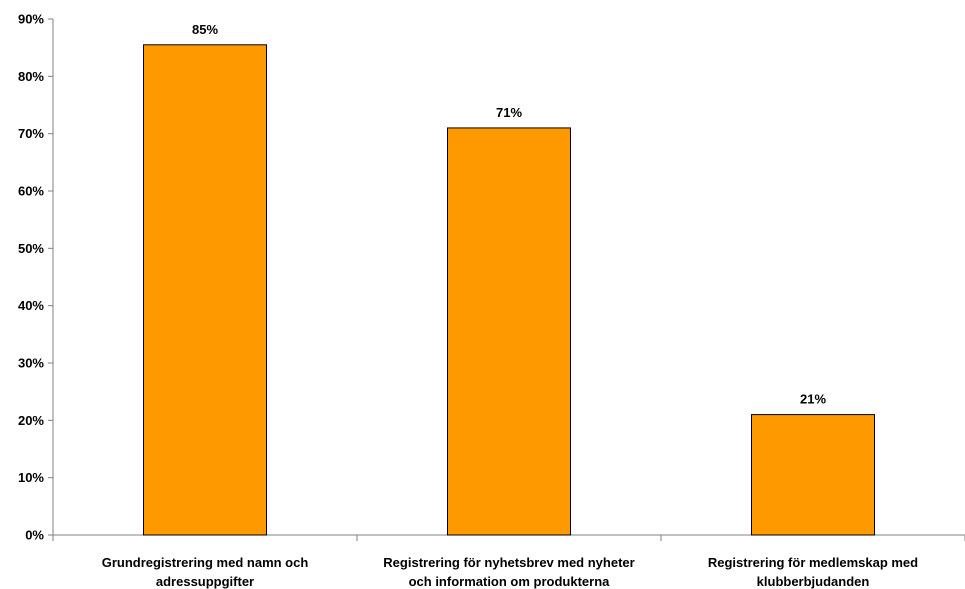  Describe the element at coordinates (31, 76) in the screenshot. I see `y-tick-label: 80%` at that location.